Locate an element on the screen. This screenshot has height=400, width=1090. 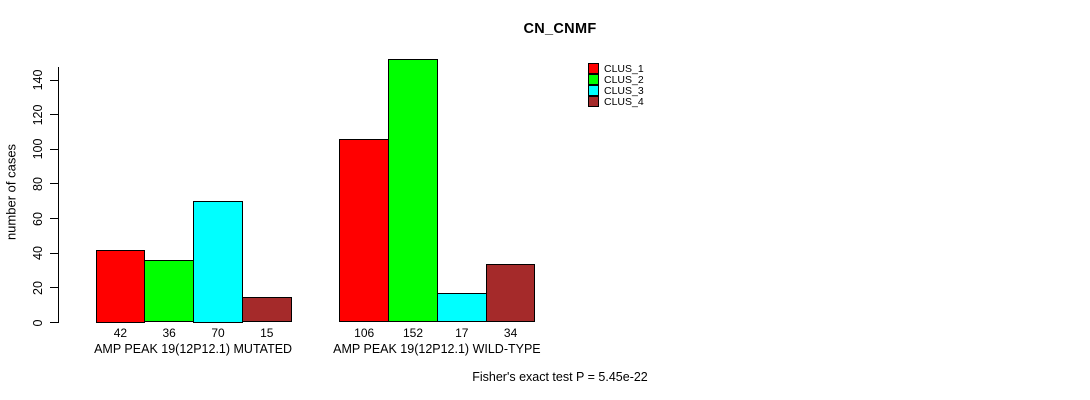
annotation-text: Fisher's exact test P = 5.45e-22 is located at coordinates (560, 377).